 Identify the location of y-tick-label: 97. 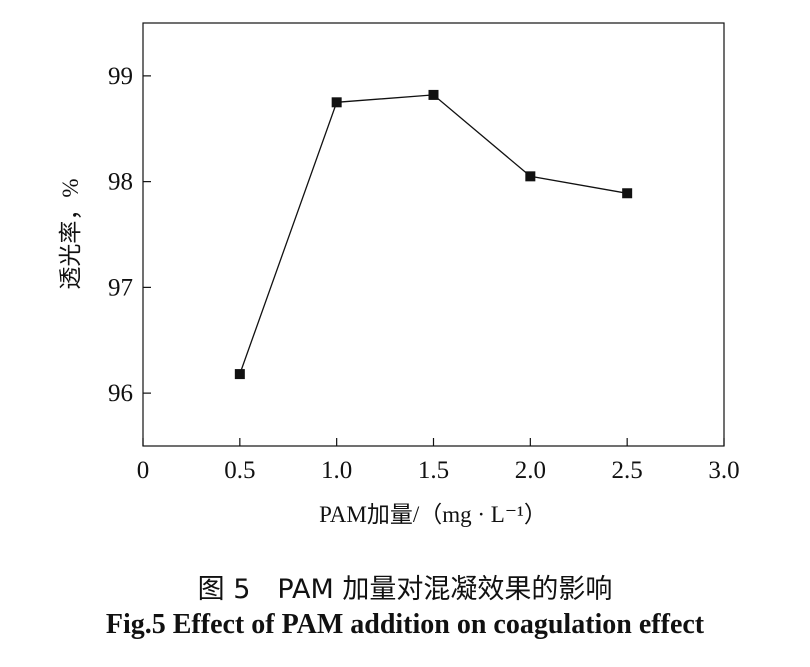
(120, 287).